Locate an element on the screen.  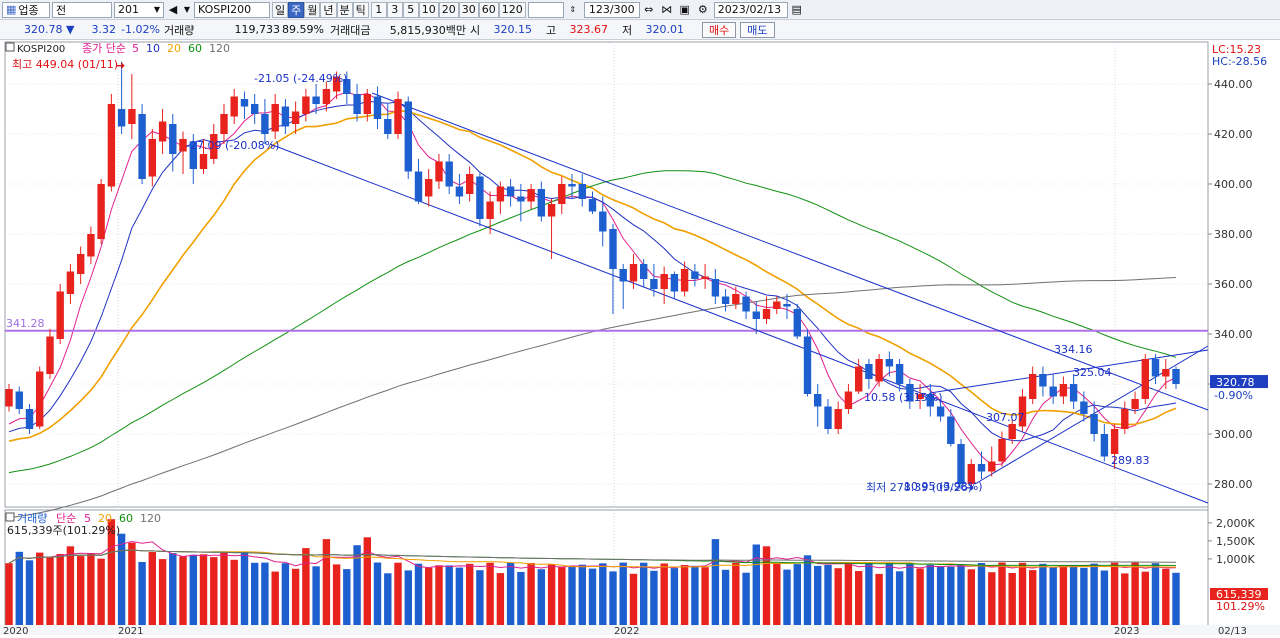
spinner-icon: ⇕ is located at coordinates (573, 9).